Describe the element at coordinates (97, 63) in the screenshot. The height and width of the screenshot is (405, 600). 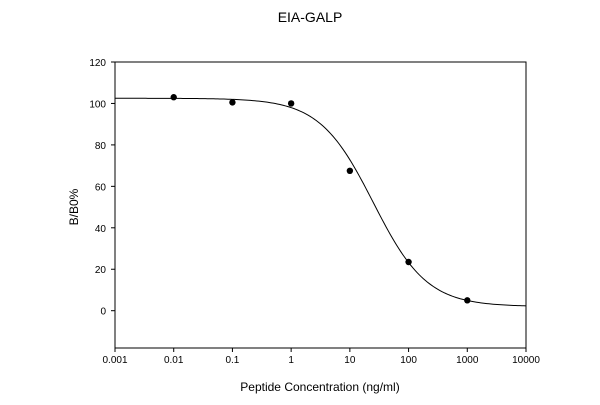
I see `y-tick-label: 120` at that location.